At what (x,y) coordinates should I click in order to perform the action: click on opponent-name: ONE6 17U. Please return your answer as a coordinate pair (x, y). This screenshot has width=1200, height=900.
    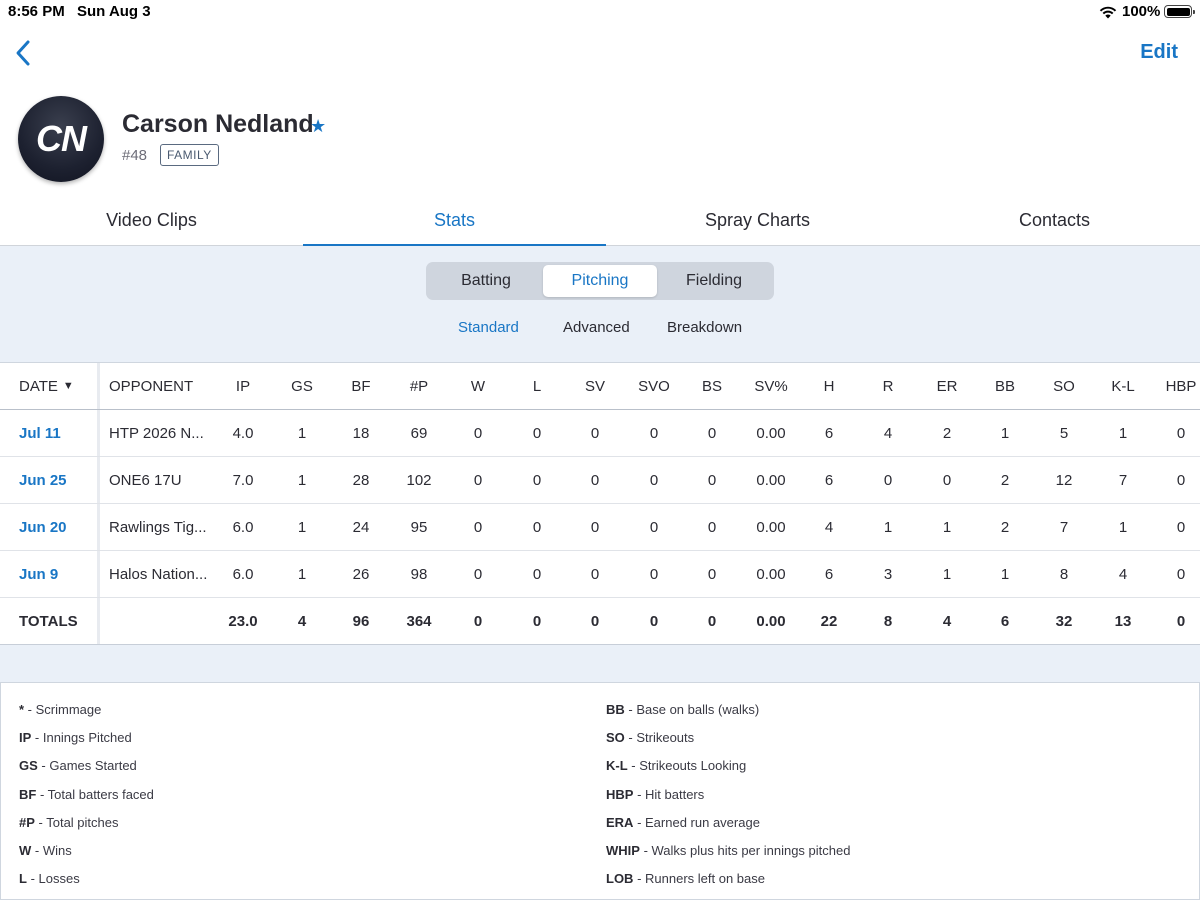
    Looking at the image, I should click on (145, 480).